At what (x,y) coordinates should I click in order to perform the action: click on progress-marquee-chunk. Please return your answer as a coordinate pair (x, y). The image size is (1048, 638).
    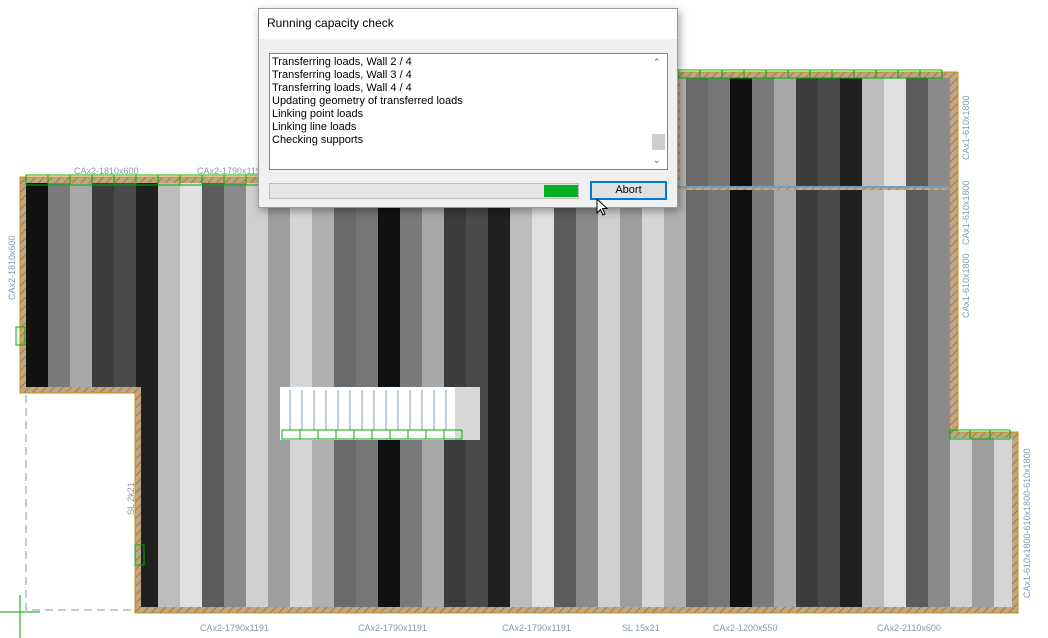
    Looking at the image, I should click on (561, 191).